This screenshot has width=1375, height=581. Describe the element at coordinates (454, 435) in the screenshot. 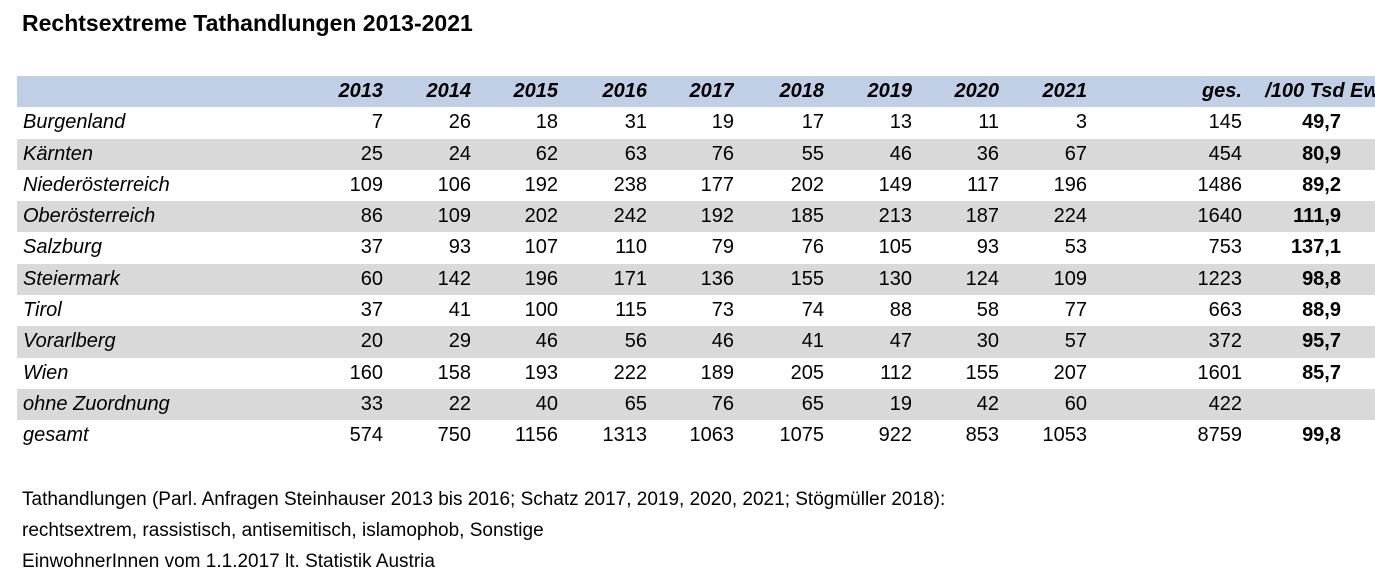

I see `value-cell: 750` at that location.